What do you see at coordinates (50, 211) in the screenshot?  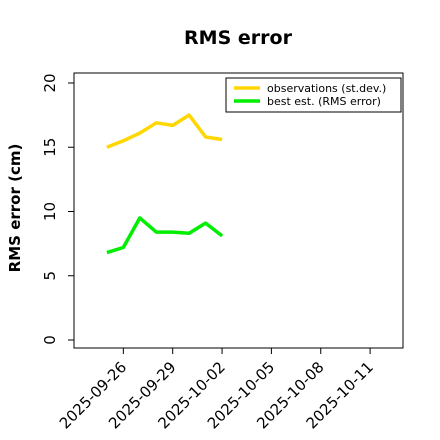 I see `y-tick-label: 10` at bounding box center [50, 211].